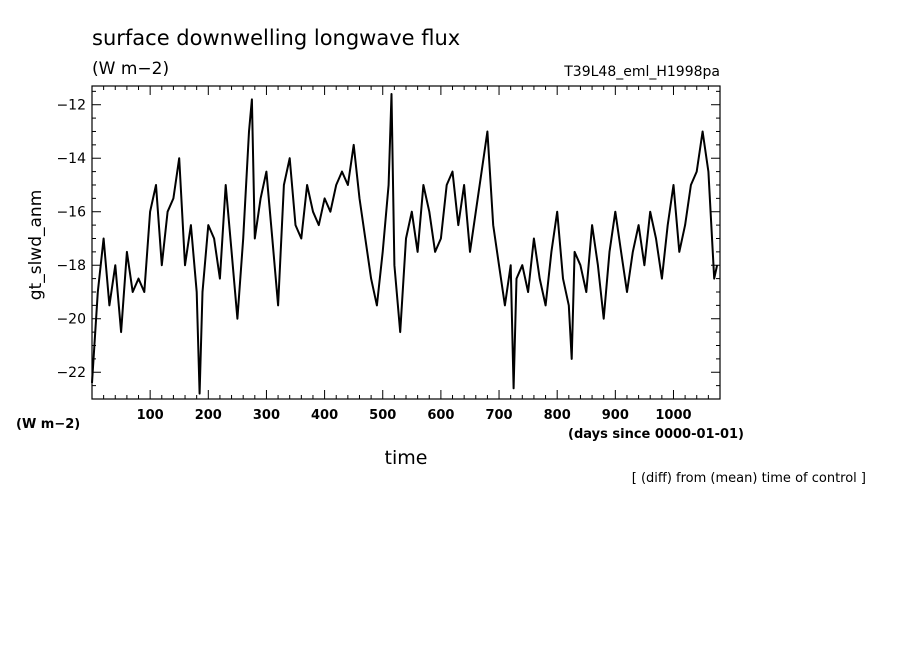  What do you see at coordinates (641, 72) in the screenshot?
I see `run-label: T39L48_eml_H1998pa` at bounding box center [641, 72].